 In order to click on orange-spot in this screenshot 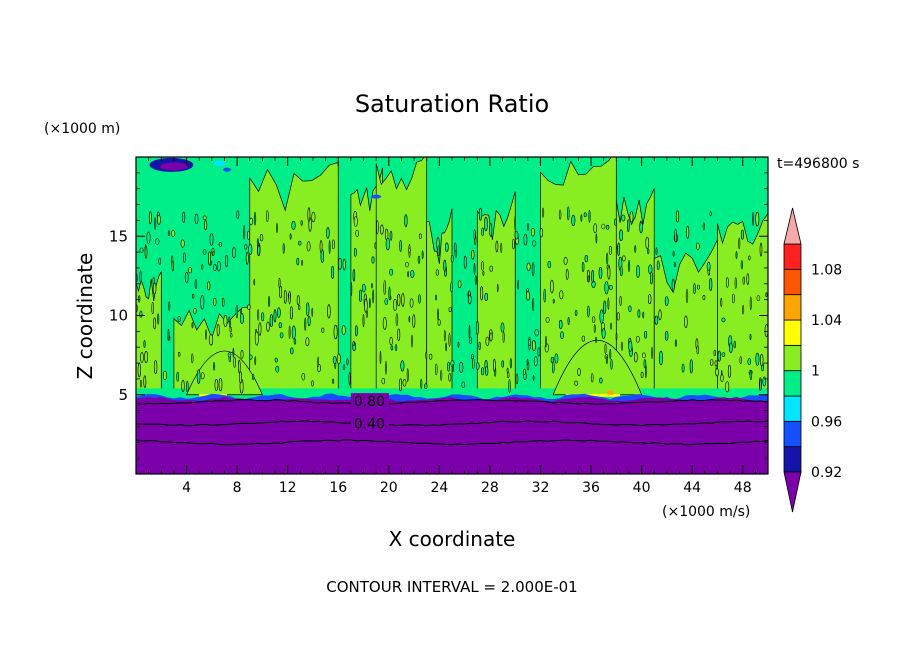, I will do `click(610, 392)`.